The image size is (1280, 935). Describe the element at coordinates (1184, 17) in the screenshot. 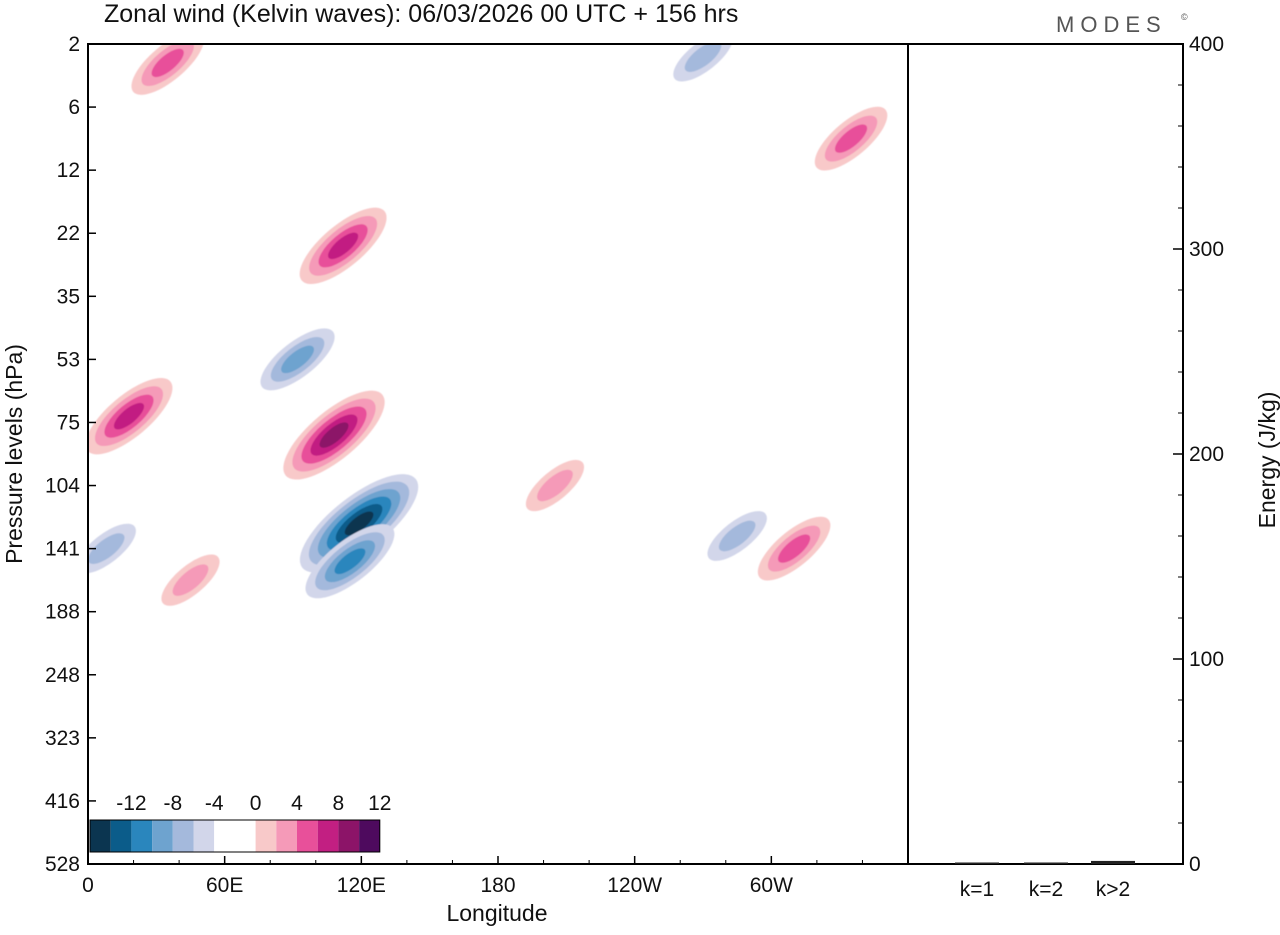

I see `modes-logo-mark: ©` at that location.